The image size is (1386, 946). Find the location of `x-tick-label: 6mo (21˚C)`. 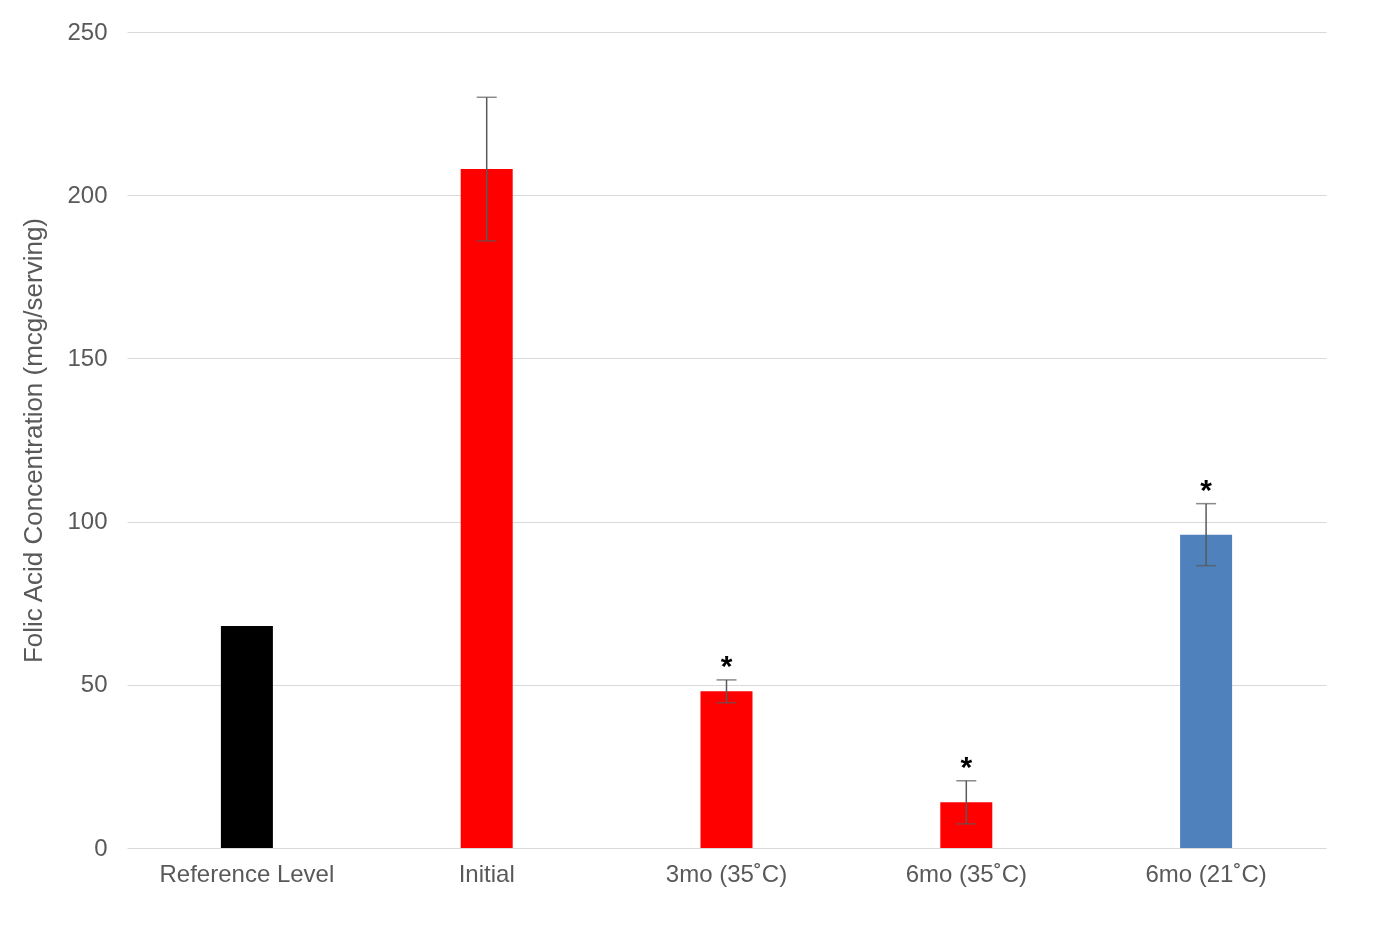

x-tick-label: 6mo (21˚C) is located at coordinates (1206, 873).